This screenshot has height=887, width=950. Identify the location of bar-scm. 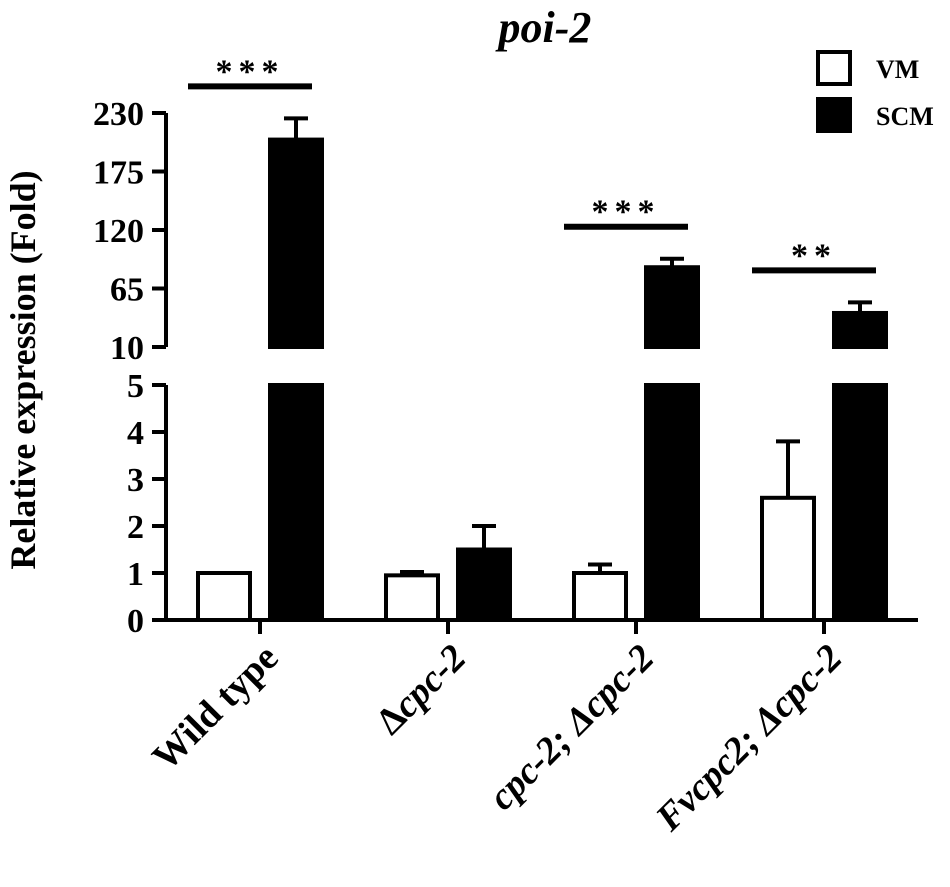
(484, 584).